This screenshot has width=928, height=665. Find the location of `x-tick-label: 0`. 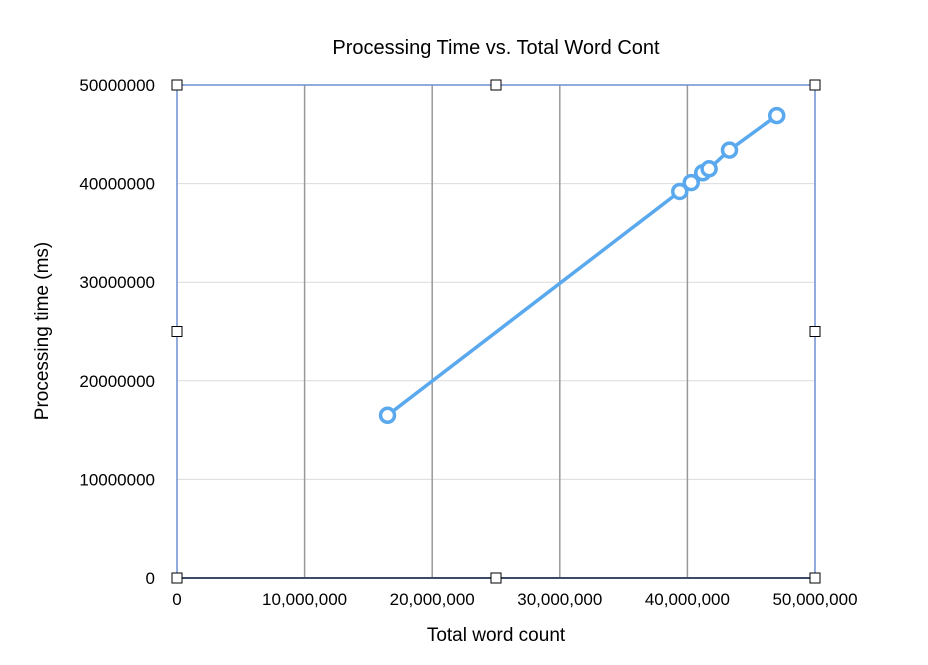

x-tick-label: 0 is located at coordinates (176, 599).